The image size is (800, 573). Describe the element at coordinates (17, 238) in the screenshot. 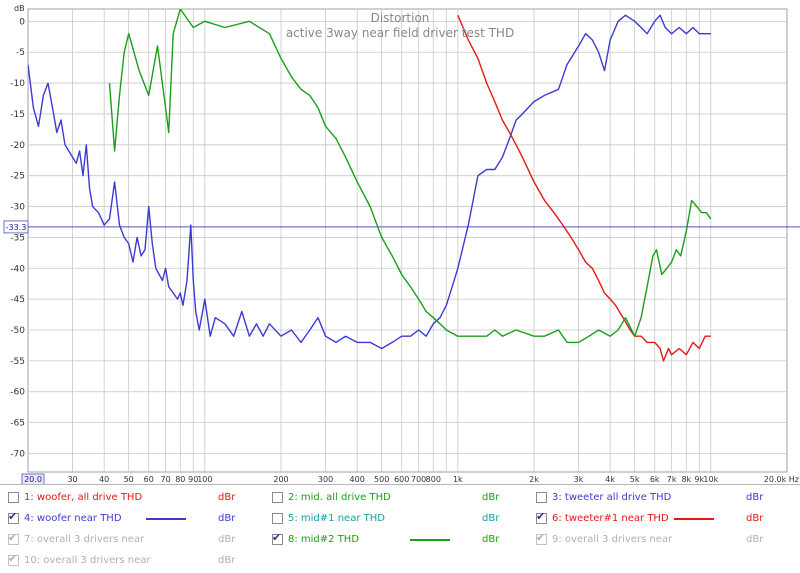

I see `y-tick-label: -35` at that location.